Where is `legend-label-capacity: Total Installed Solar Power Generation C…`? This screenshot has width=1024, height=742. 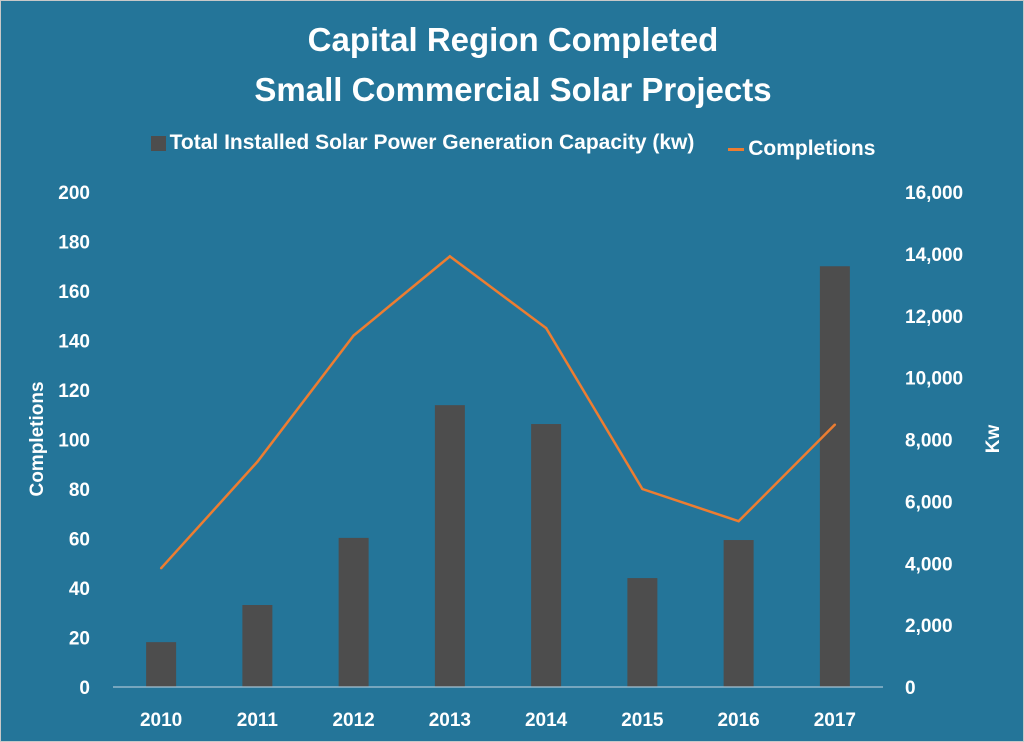 legend-label-capacity: Total Installed Solar Power Generation C… is located at coordinates (432, 142).